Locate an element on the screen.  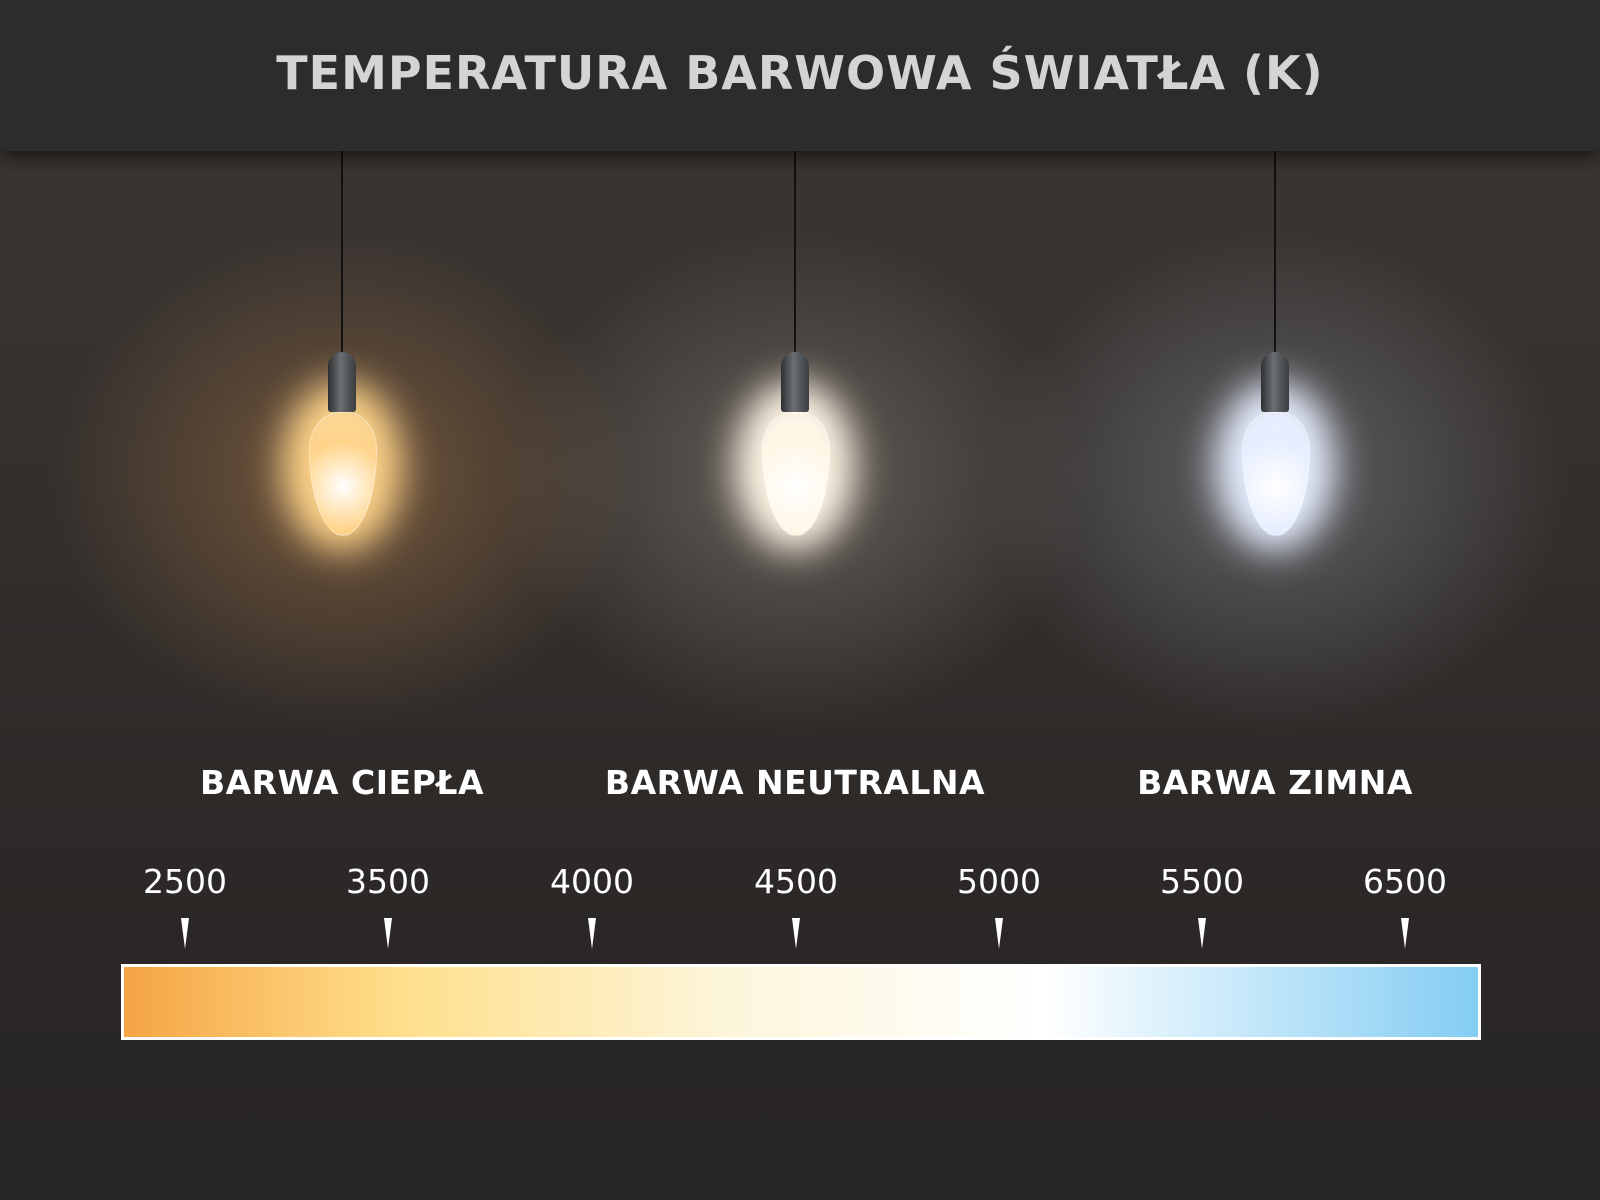
tick-label: 6500 is located at coordinates (1405, 881).